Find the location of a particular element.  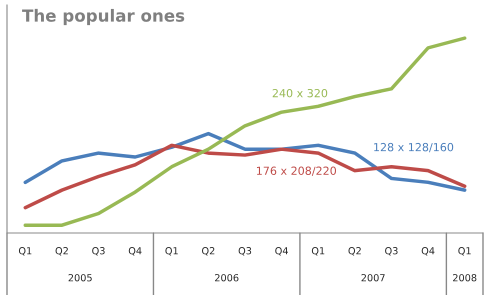

series-label: 240 x 320 is located at coordinates (300, 93).